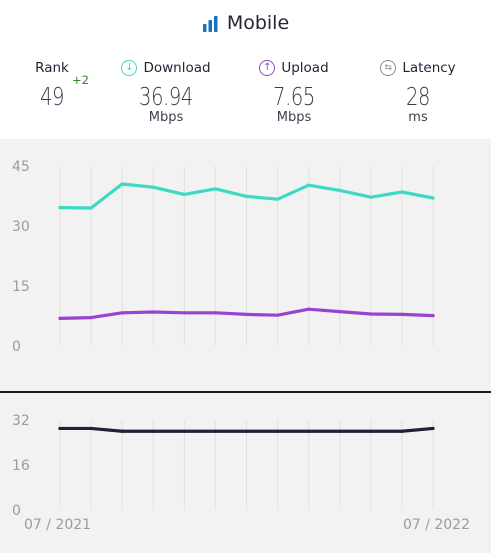  I want to click on page-title: Mobile, so click(258, 23).